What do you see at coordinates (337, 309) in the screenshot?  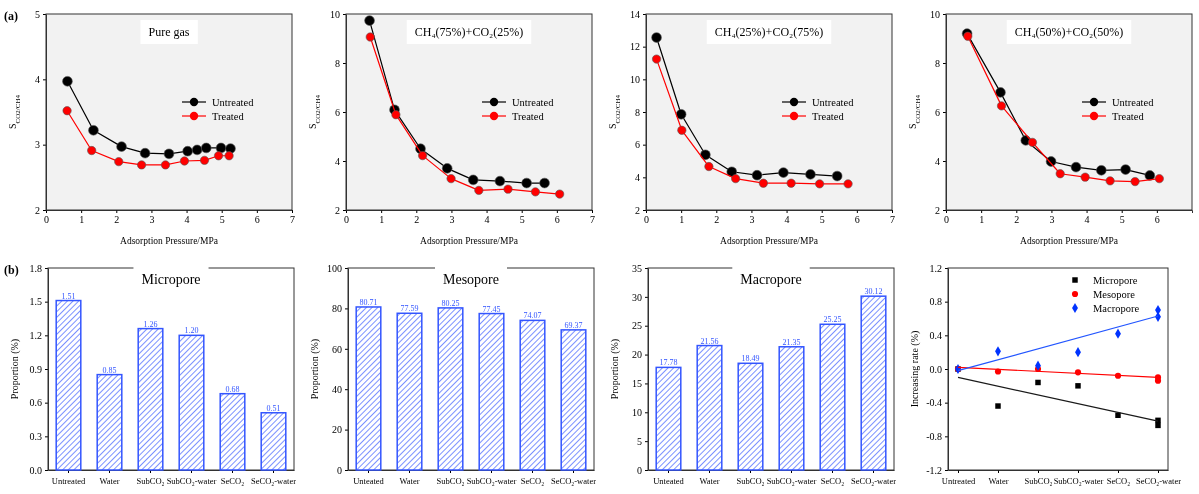 I see `y-tick-label: 80` at bounding box center [337, 309].